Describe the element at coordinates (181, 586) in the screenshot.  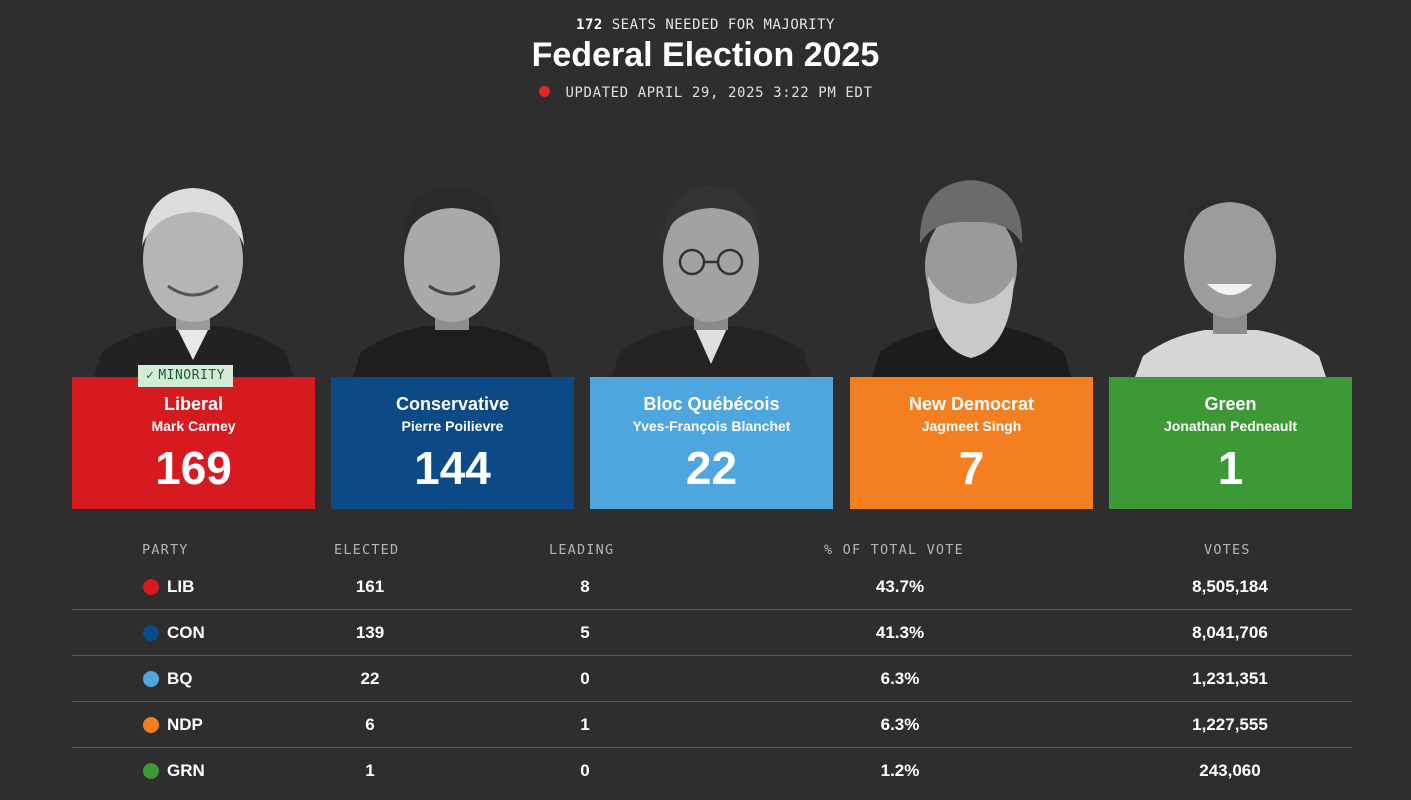
I see `party-abbrev: LIB` at that location.